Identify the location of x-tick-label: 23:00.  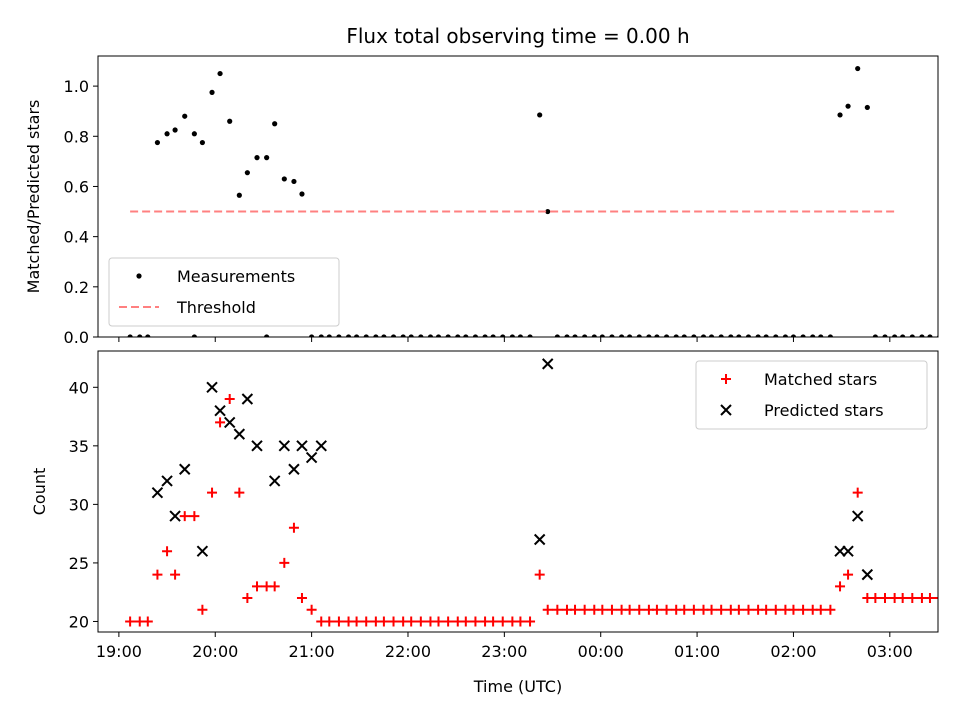
(504, 651).